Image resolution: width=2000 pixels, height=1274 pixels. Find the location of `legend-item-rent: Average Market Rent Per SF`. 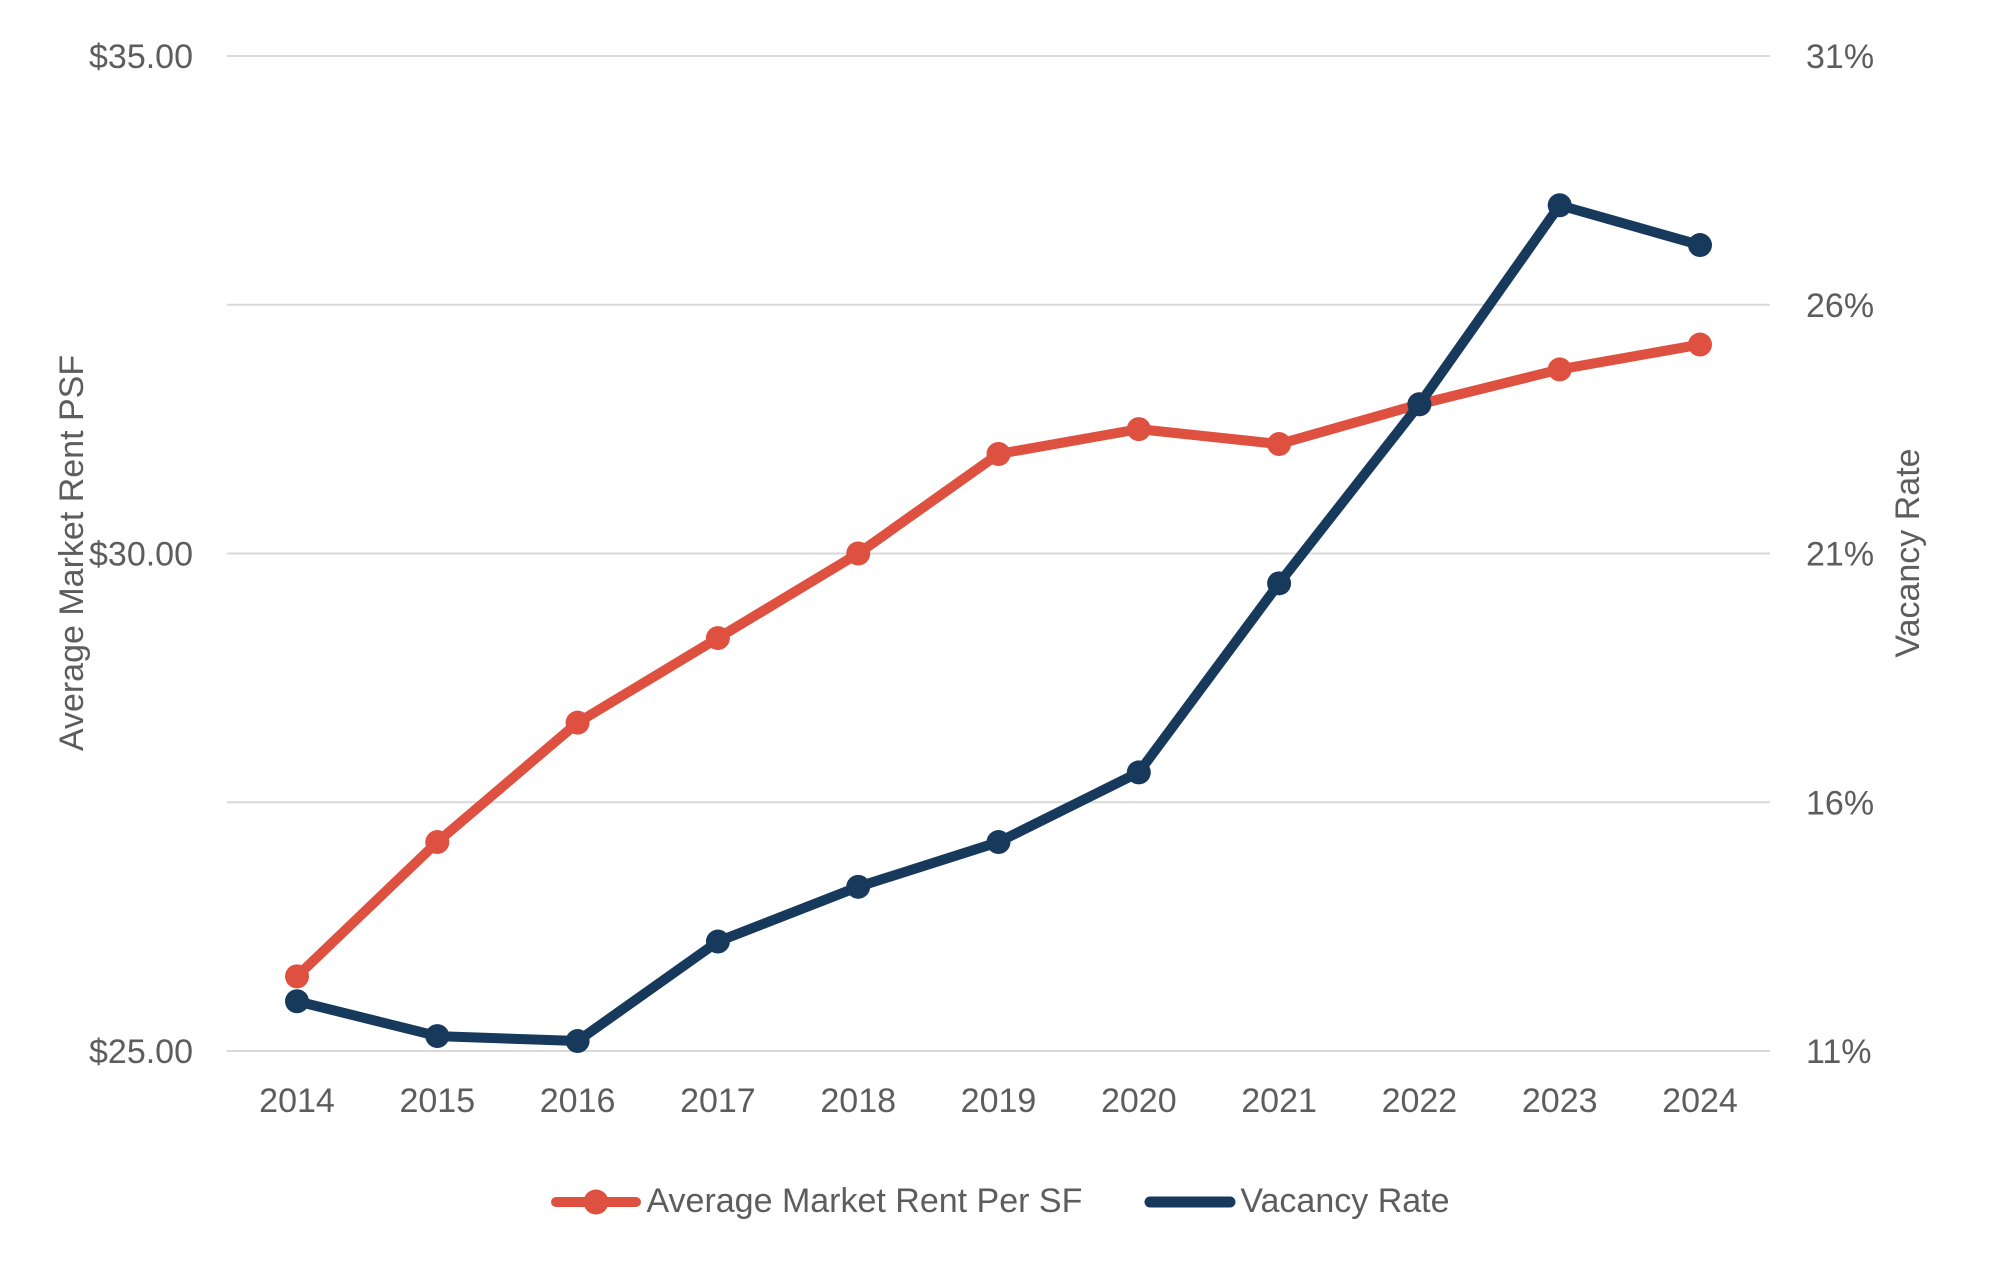

legend-item-rent: Average Market Rent Per SF is located at coordinates (816, 1201).